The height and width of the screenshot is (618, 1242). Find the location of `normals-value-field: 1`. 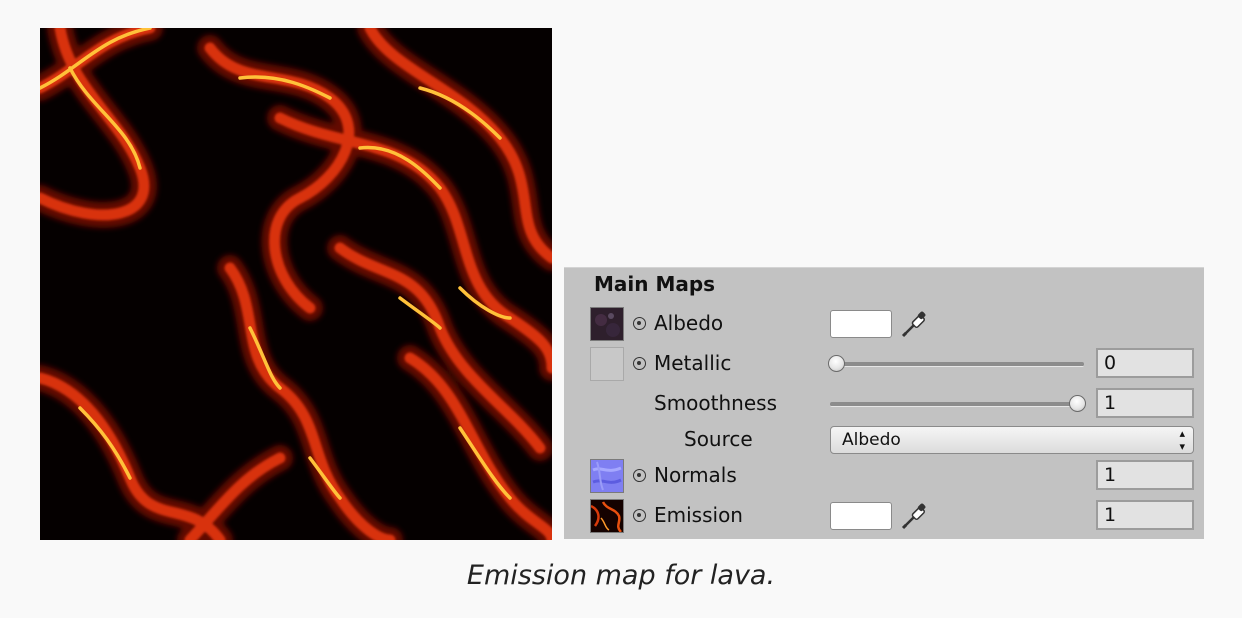

normals-value-field: 1 is located at coordinates (1145, 475).